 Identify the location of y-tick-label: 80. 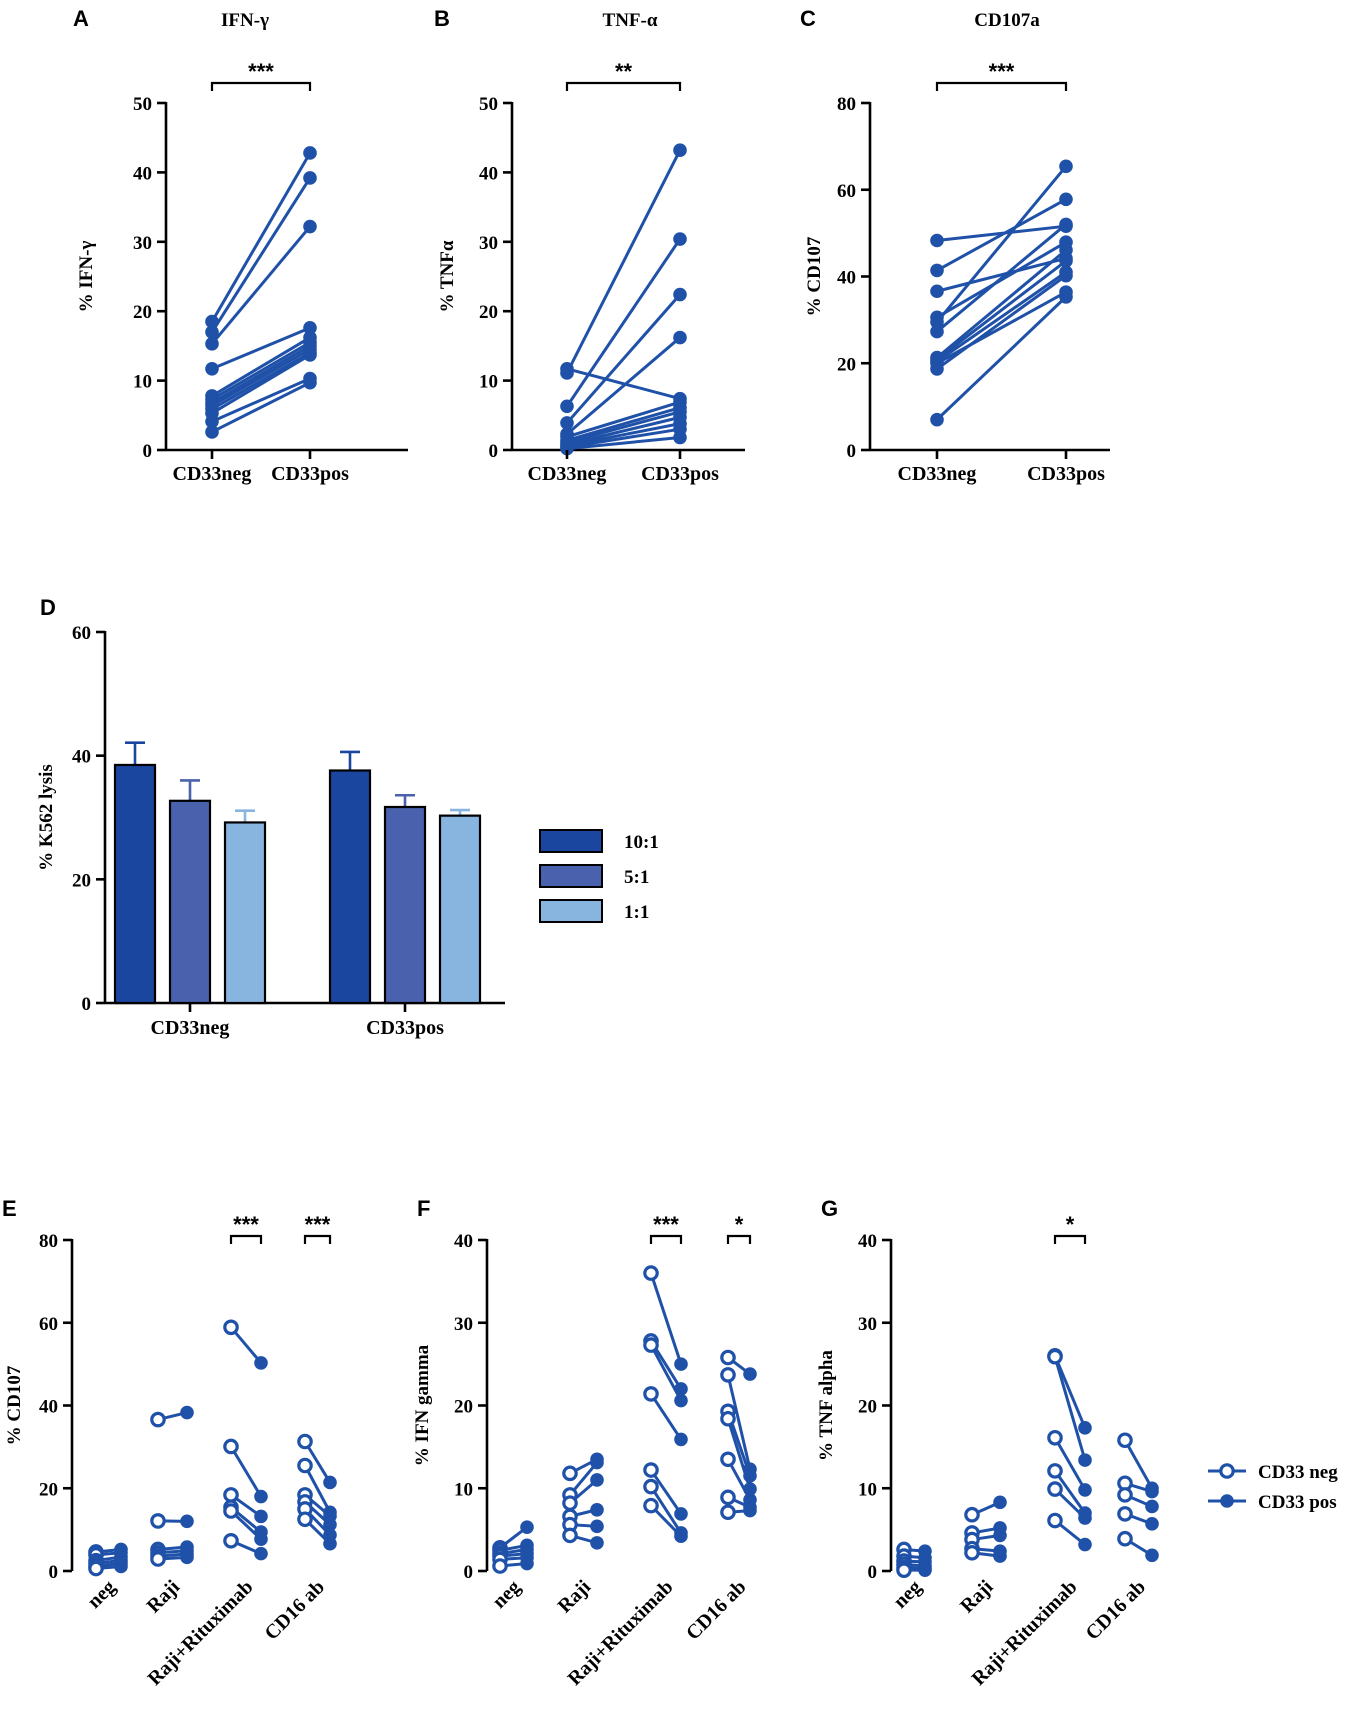
(48, 1241).